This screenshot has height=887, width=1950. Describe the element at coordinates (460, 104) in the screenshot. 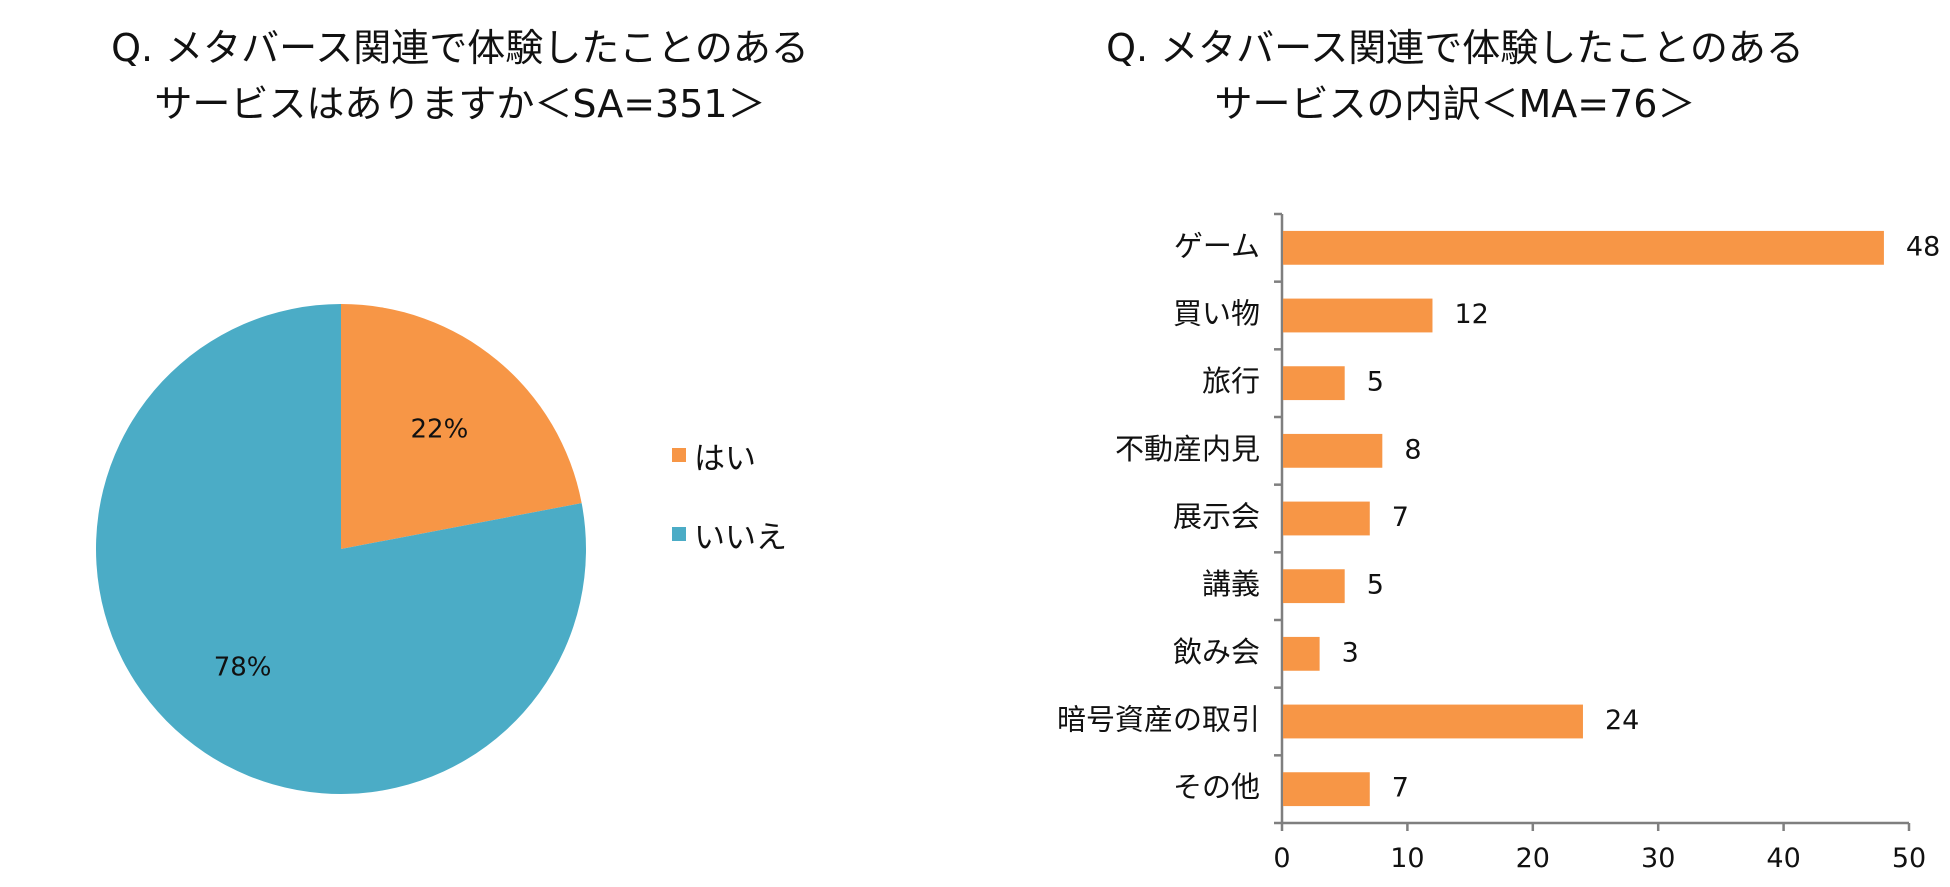

I see `pie-title-line-2: サービスはありますか＜SA=351＞` at that location.